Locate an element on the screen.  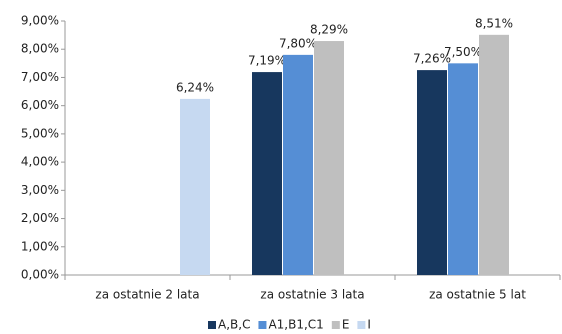
y-tick-label: 4,00% is located at coordinates (40, 162).